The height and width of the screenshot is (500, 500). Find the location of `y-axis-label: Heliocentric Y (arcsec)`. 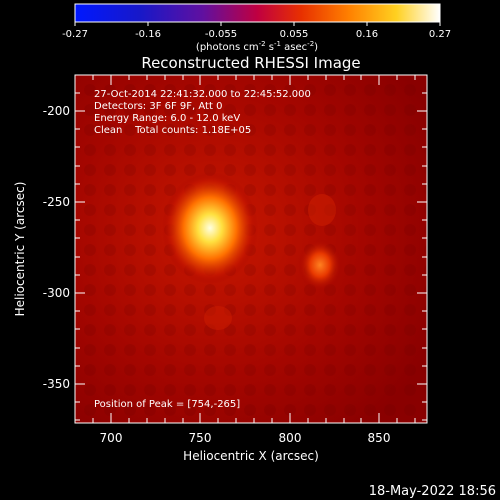

y-axis-label: Heliocentric Y (arcsec) is located at coordinates (20, 249).